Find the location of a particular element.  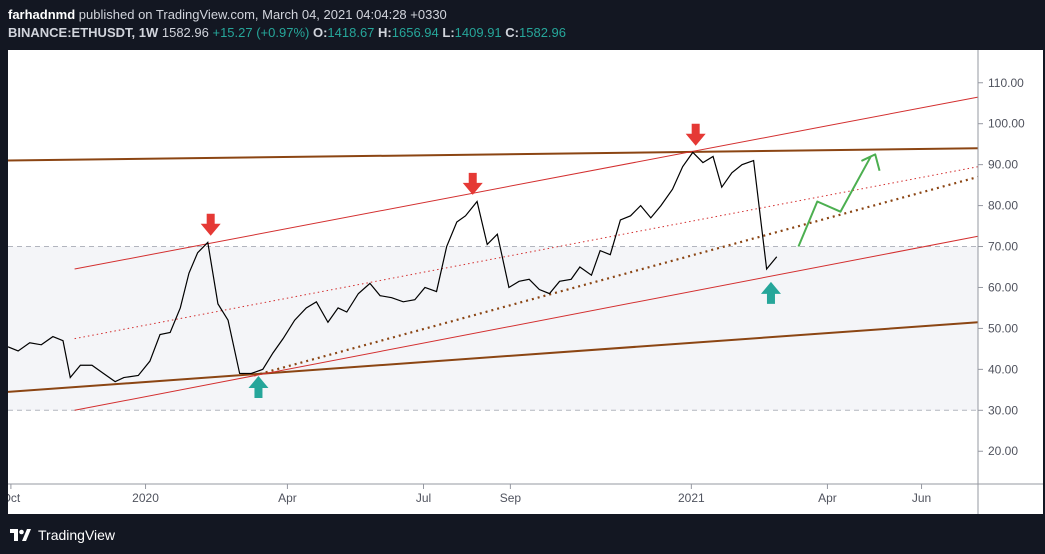

tradingview-logo-icon is located at coordinates (21, 535).